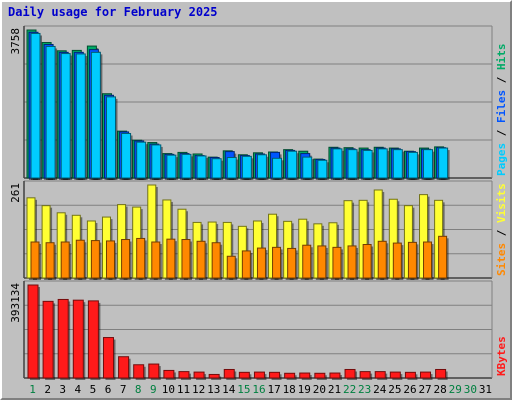 Image resolution: width=512 pixels, height=400 pixels. What do you see at coordinates (319, 389) in the screenshot?
I see `x-tick-label: 20` at bounding box center [319, 389].